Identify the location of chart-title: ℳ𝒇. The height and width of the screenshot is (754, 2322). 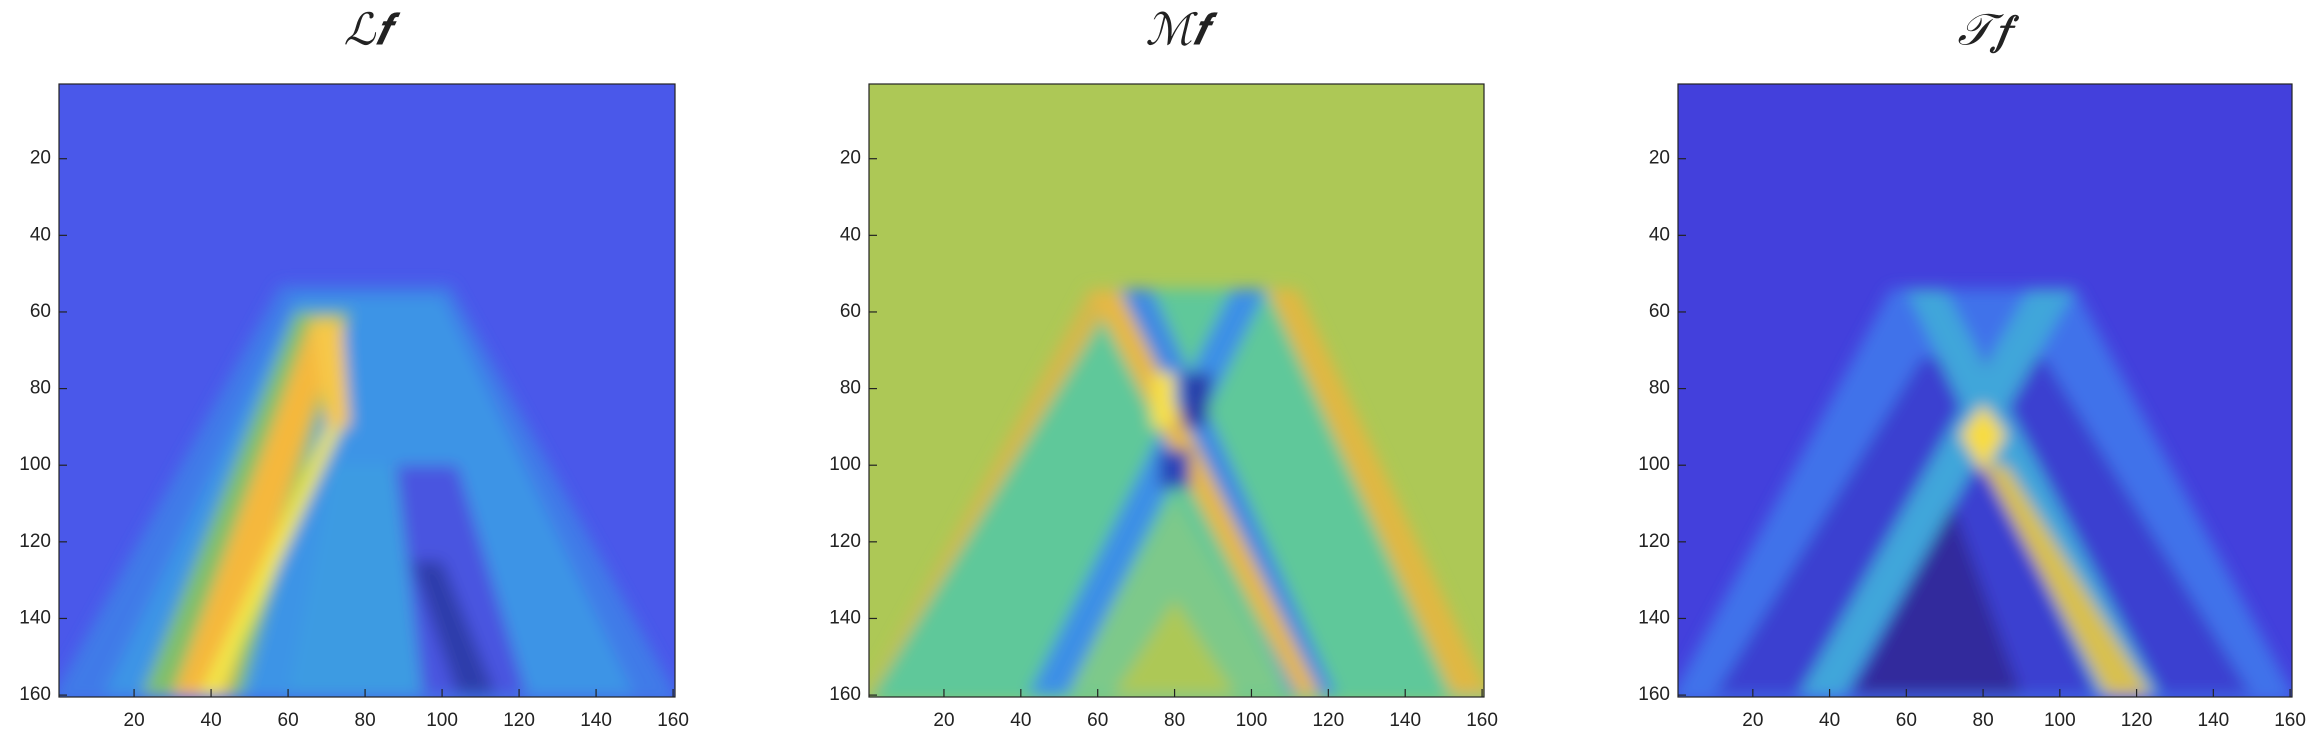
(1181, 30).